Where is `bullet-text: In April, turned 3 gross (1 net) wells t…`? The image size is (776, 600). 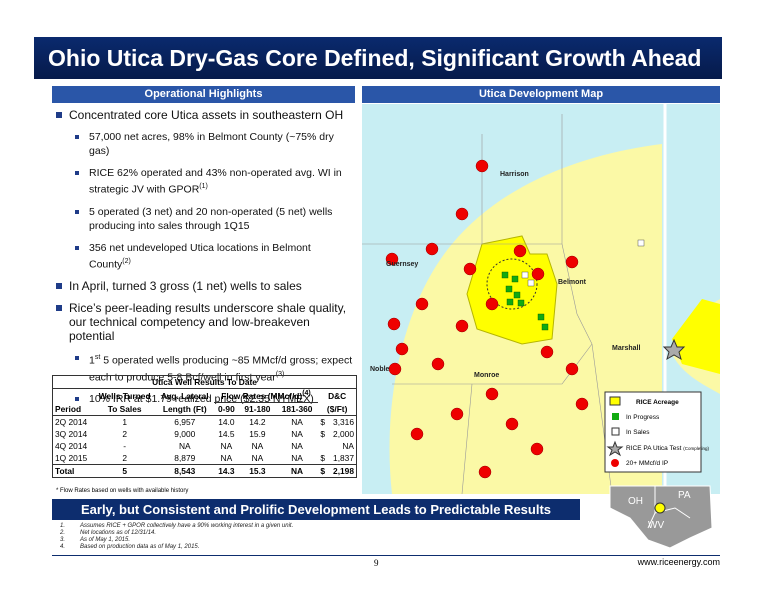
bullet-text: In April, turned 3 gross (1 net) wells t… is located at coordinates (185, 286).